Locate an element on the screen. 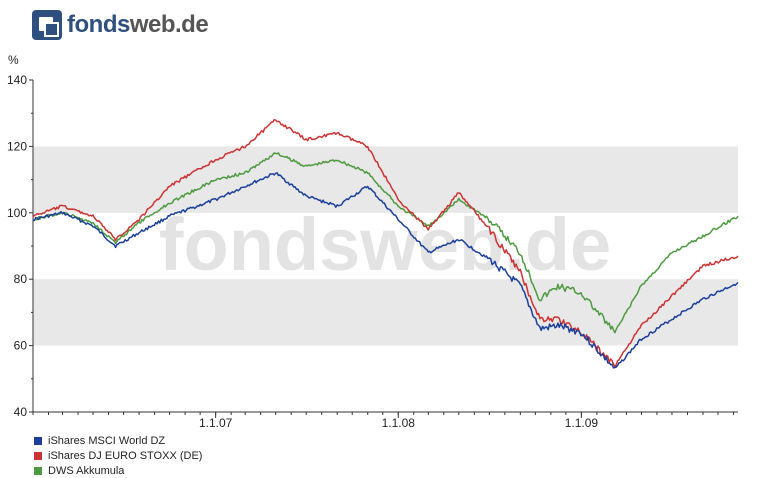 The image size is (770, 478). fondsweb-logo: fondsweb.de is located at coordinates (120, 25).